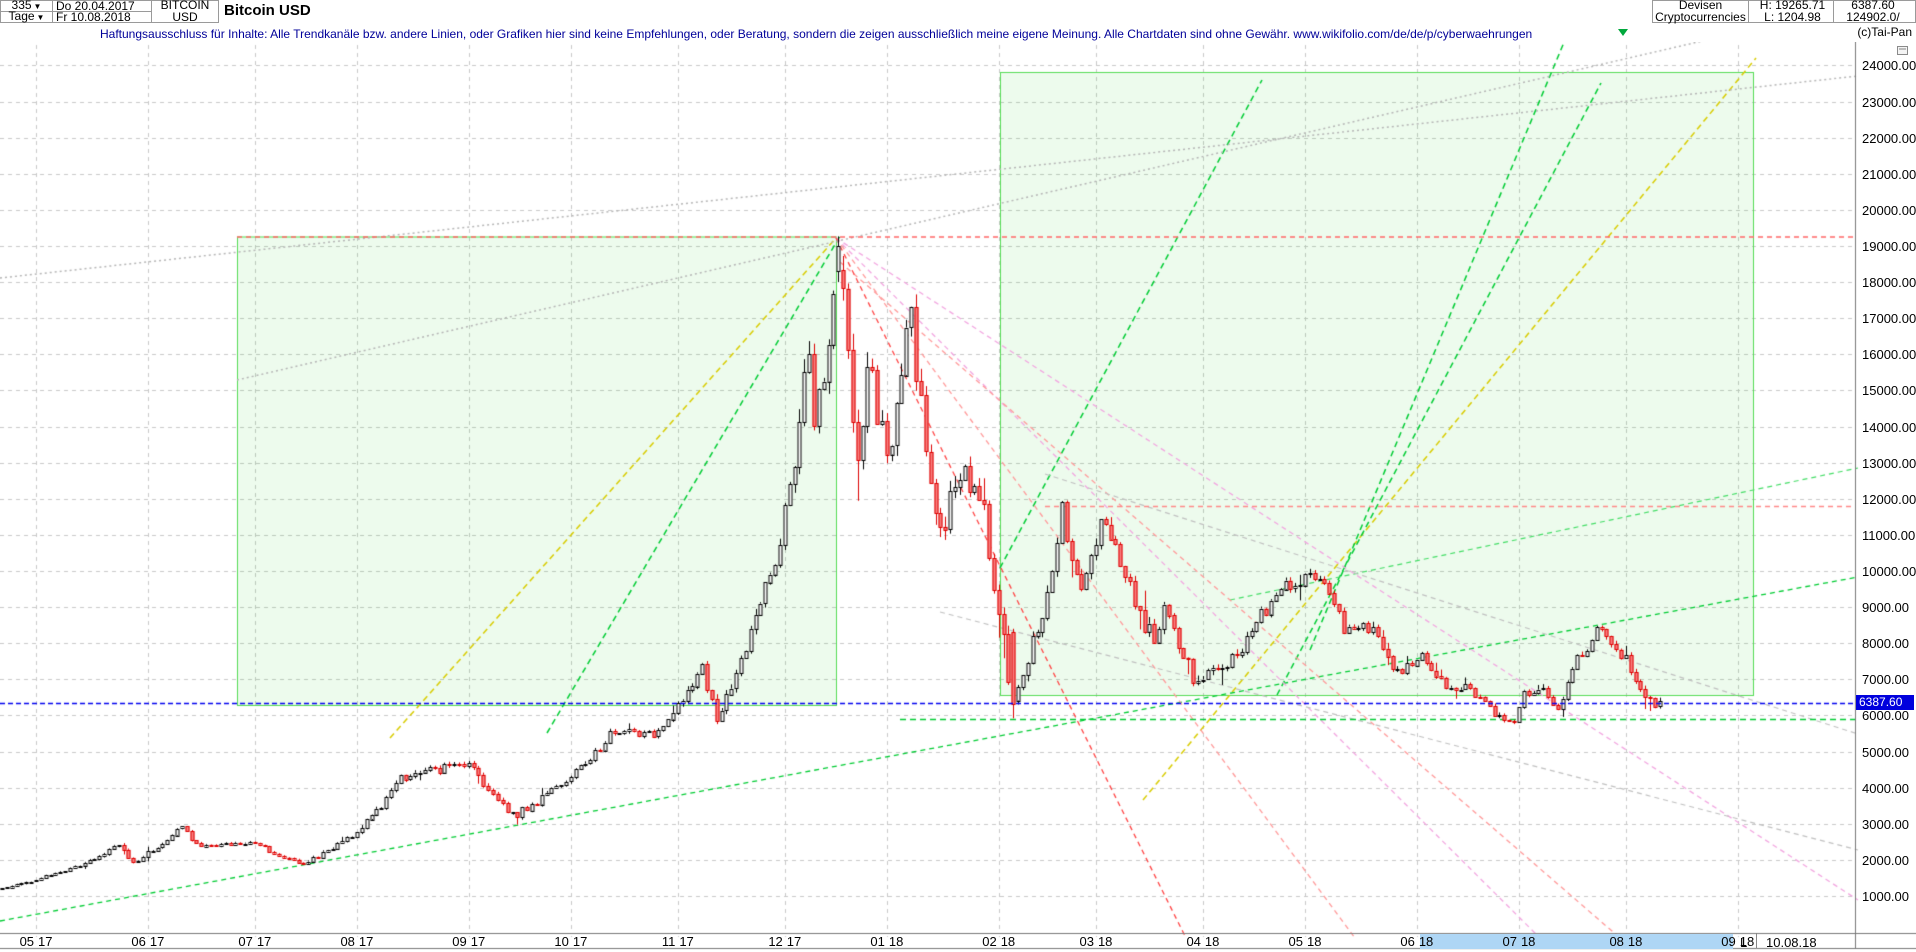  I want to click on symbol-currency: USD, so click(185, 17).